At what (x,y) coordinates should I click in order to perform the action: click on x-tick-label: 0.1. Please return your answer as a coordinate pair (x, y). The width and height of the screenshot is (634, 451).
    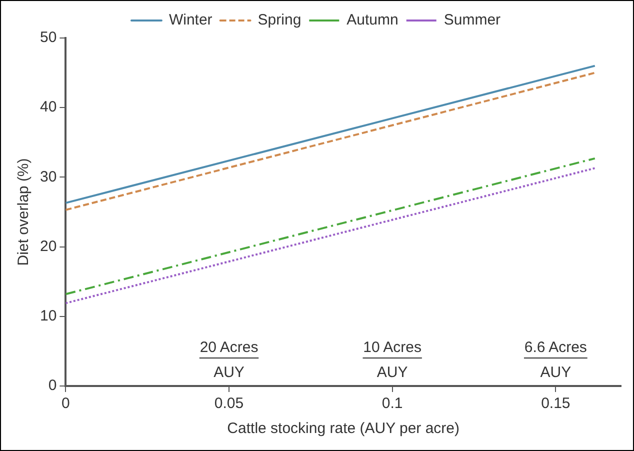
    Looking at the image, I should click on (392, 403).